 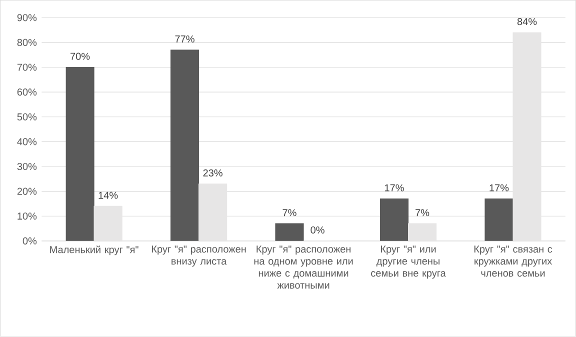 What do you see at coordinates (317, 230) in the screenshot?
I see `data-label: 0%` at bounding box center [317, 230].